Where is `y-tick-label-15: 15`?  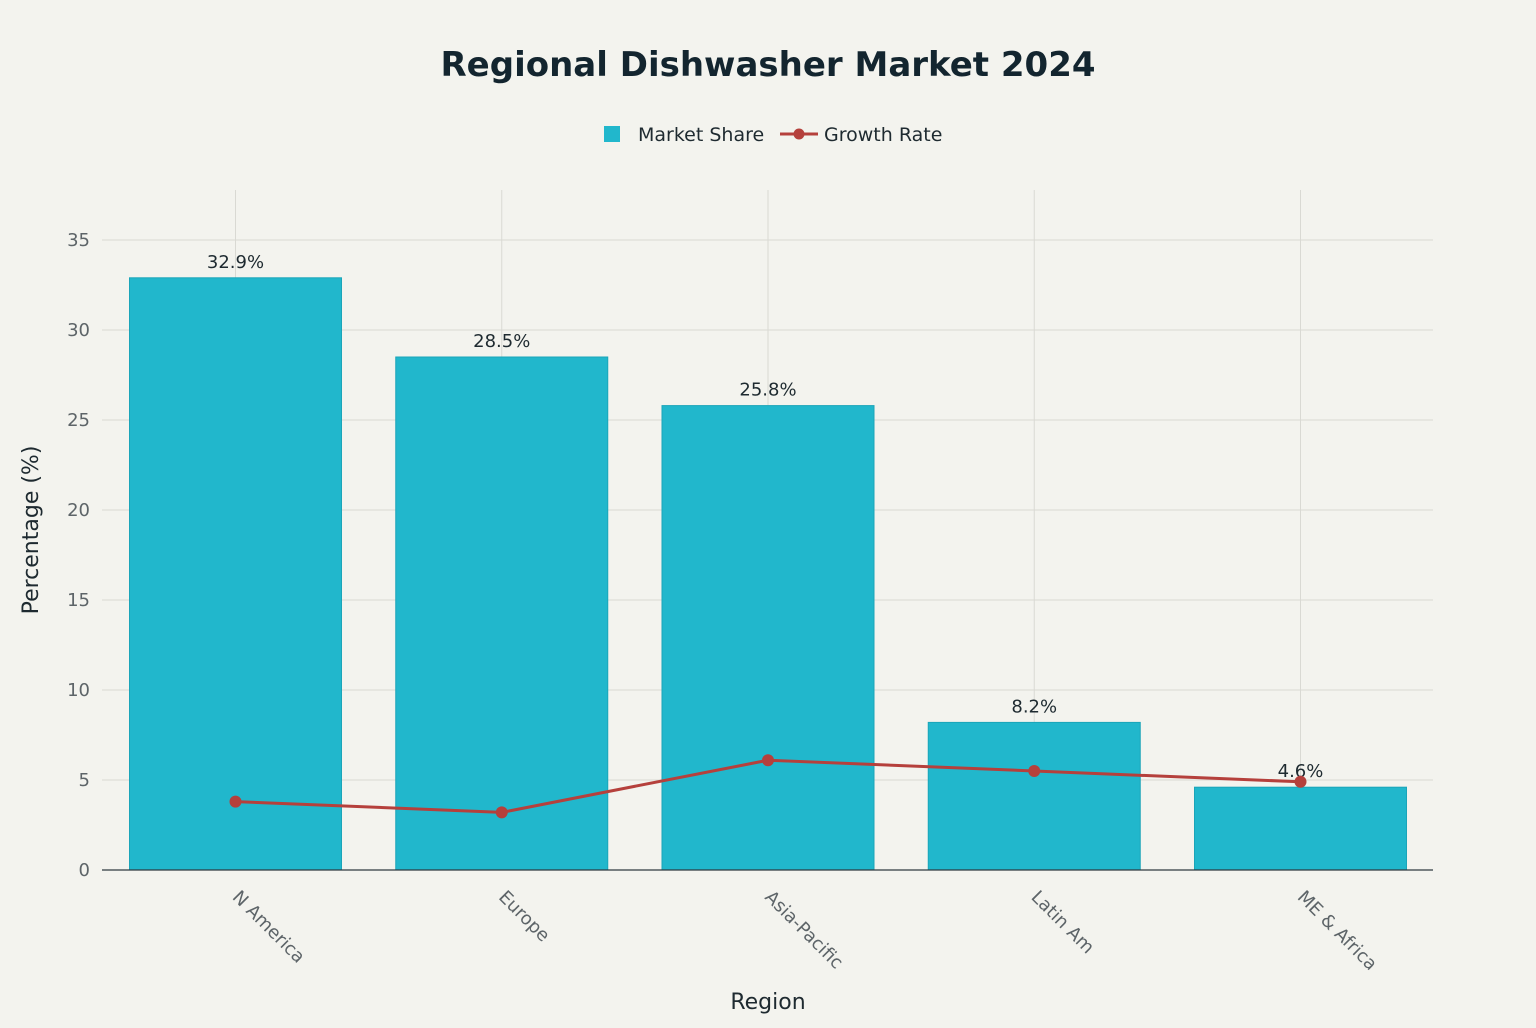
y-tick-label-15: 15 is located at coordinates (78, 600).